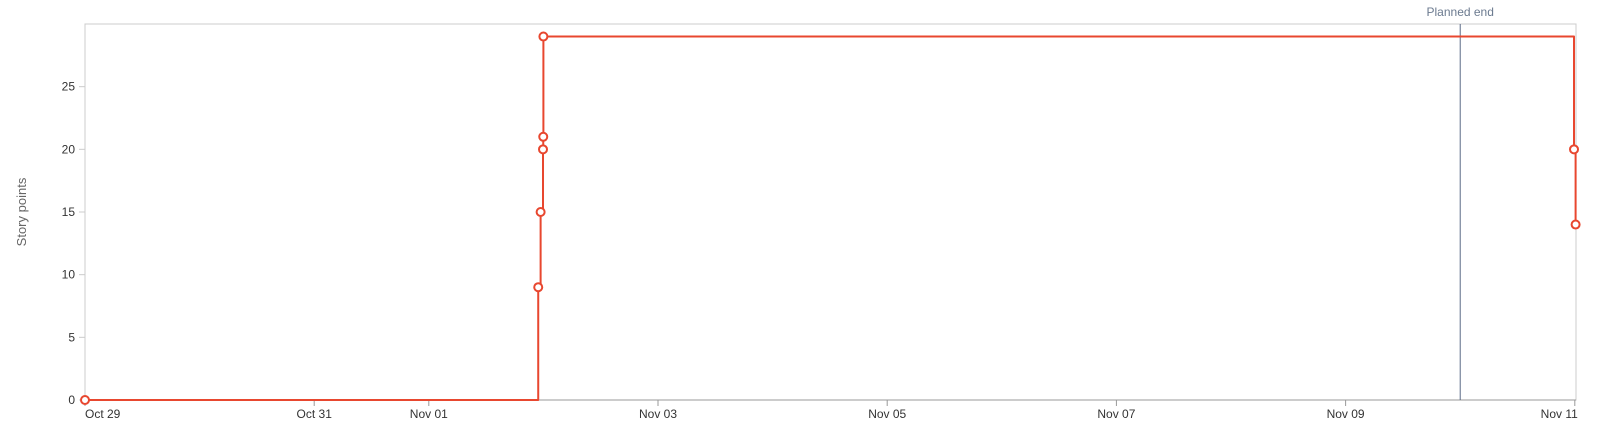  I want to click on y-tick-label: 10, so click(69, 275).